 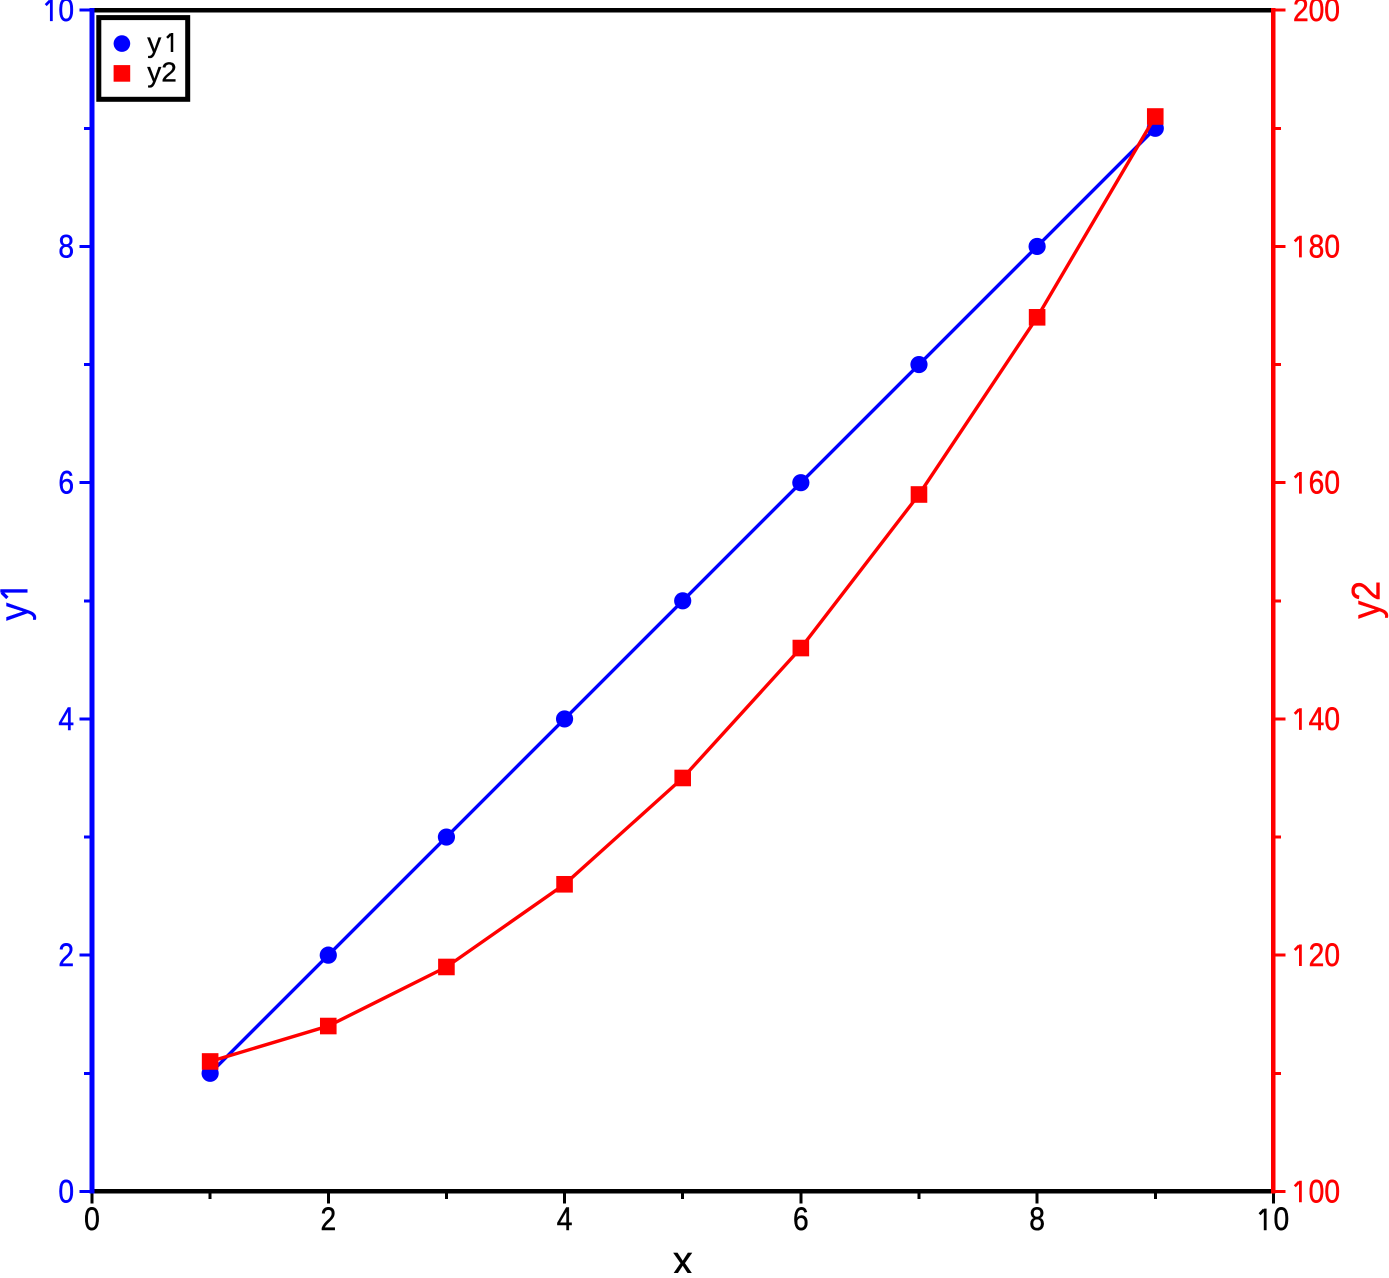 I want to click on svg-text: 60, so click(x=1324, y=483).